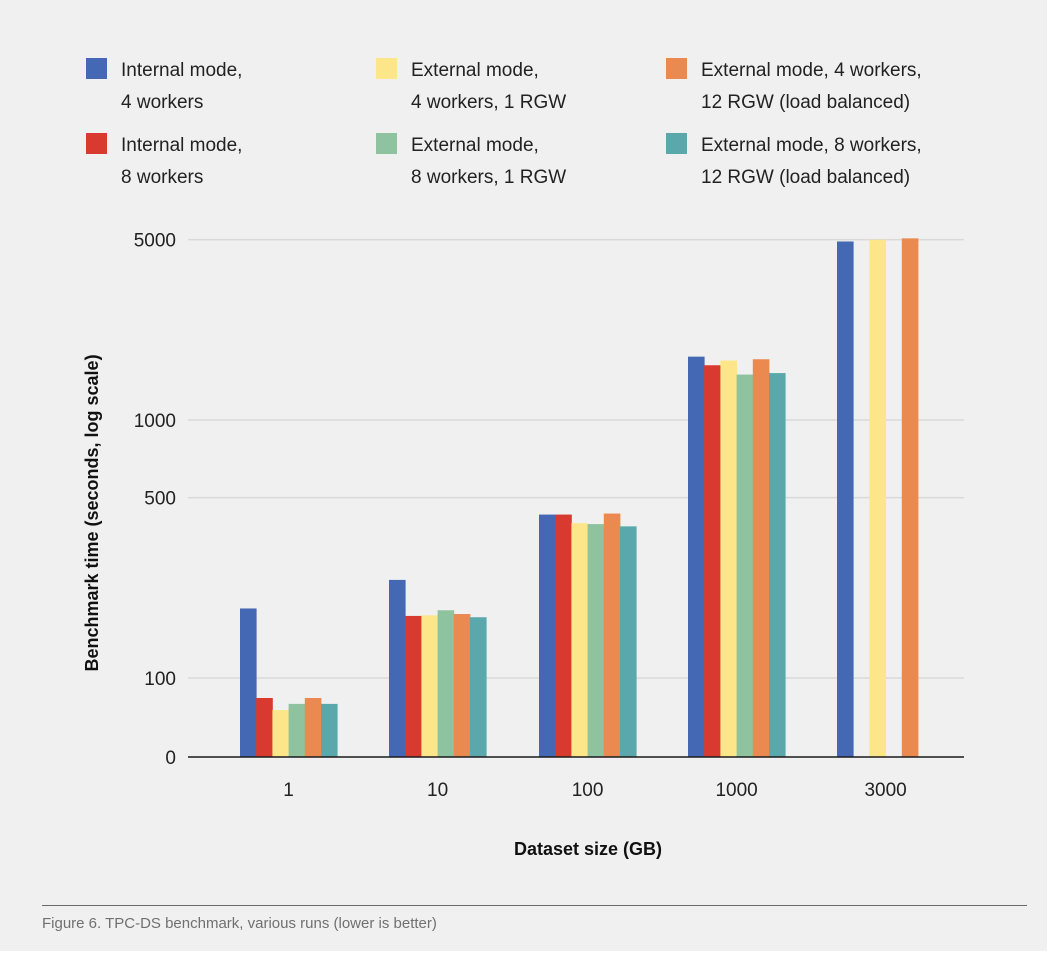 The height and width of the screenshot is (963, 1061). Describe the element at coordinates (736, 790) in the screenshot. I see `x-tick-label: 1000` at that location.